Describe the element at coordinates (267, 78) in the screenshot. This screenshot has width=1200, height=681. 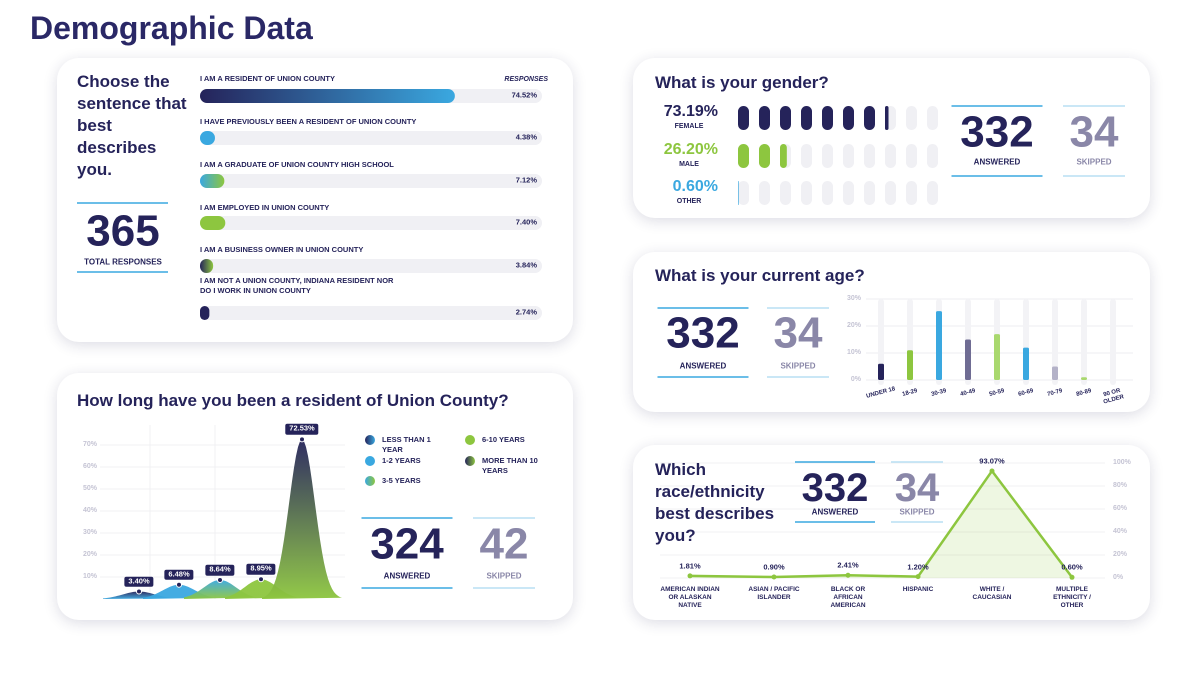
I see `category-label: I AM A RESIDENT OF UNION COUNTY` at that location.